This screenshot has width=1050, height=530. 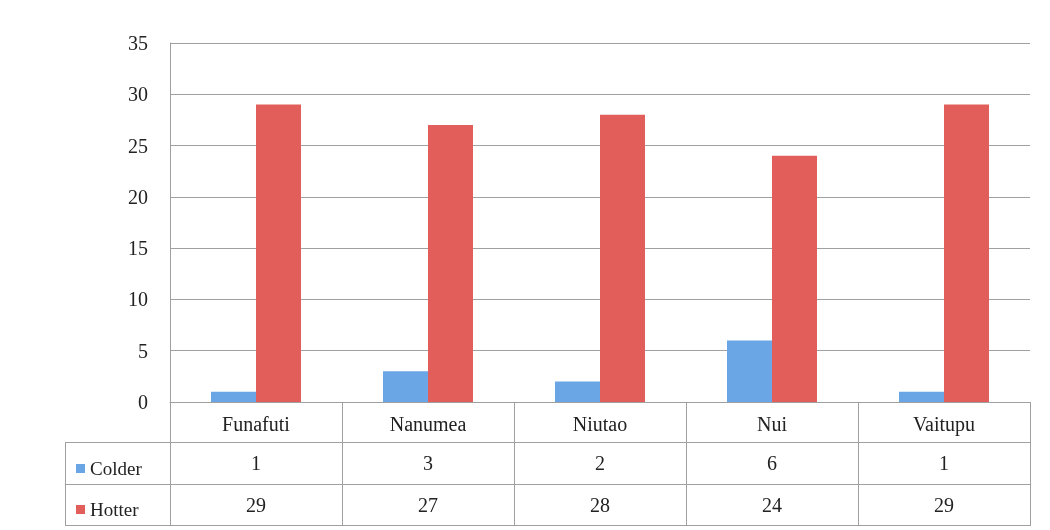 What do you see at coordinates (428, 424) in the screenshot?
I see `x-tick-label: Nanumea` at bounding box center [428, 424].